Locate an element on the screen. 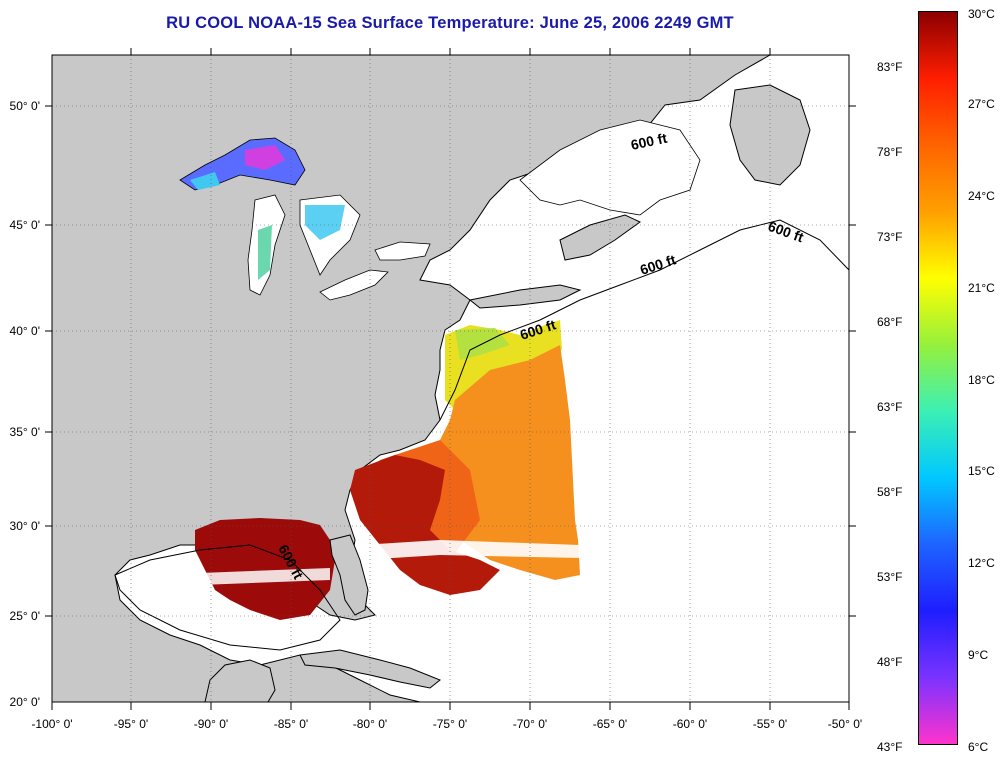 Image resolution: width=1008 pixels, height=761 pixels. lat-label: 45° 0' is located at coordinates (25, 225).